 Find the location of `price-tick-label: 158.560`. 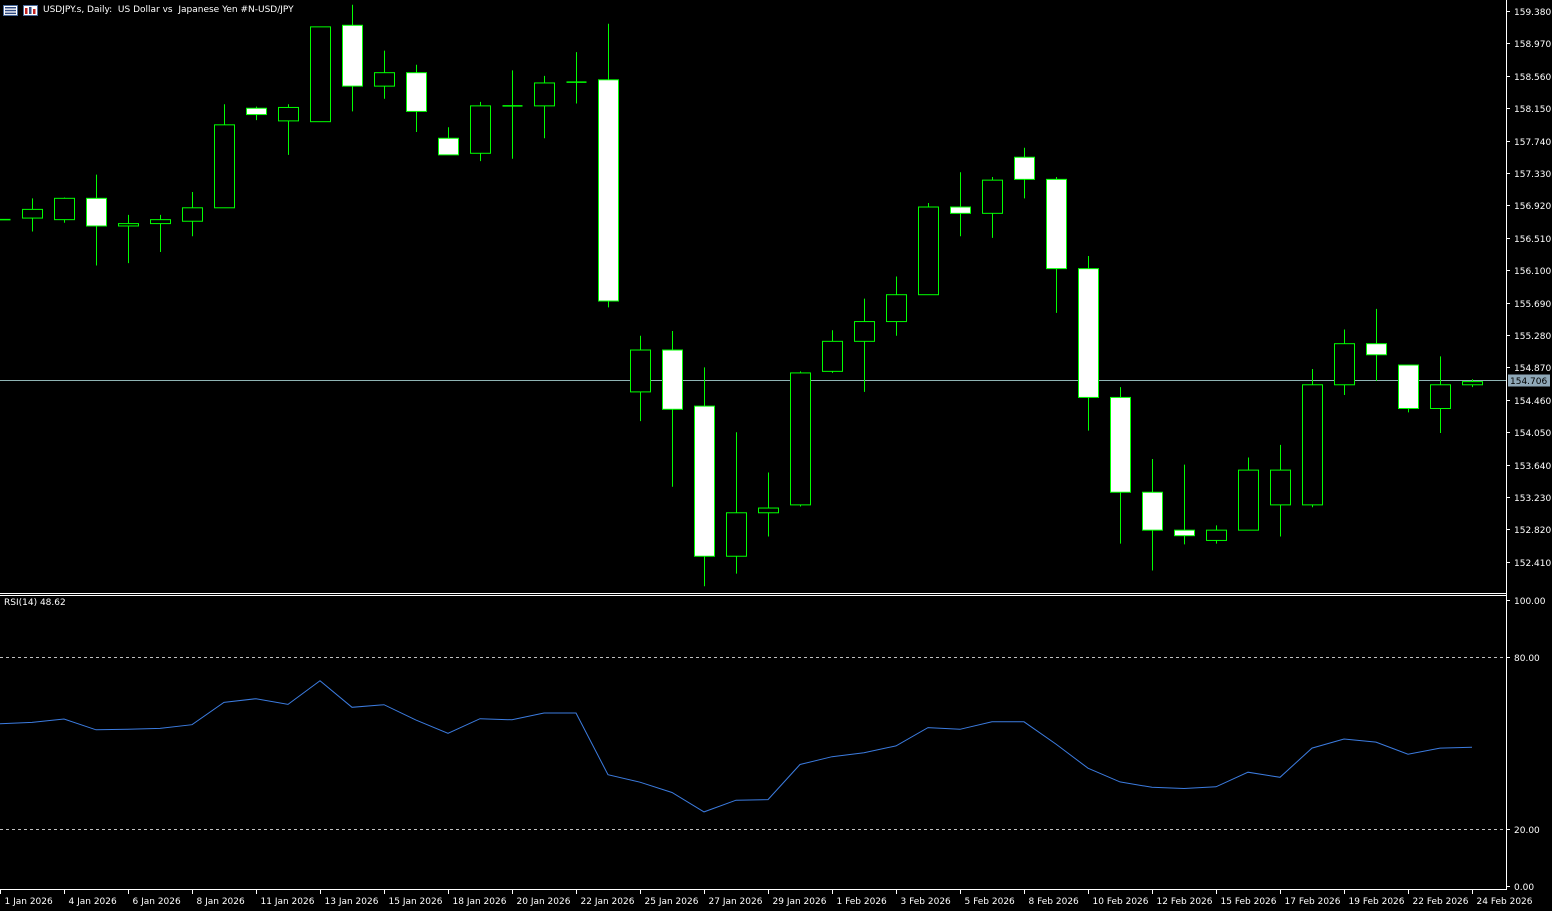

price-tick-label: 158.560 is located at coordinates (1532, 78).